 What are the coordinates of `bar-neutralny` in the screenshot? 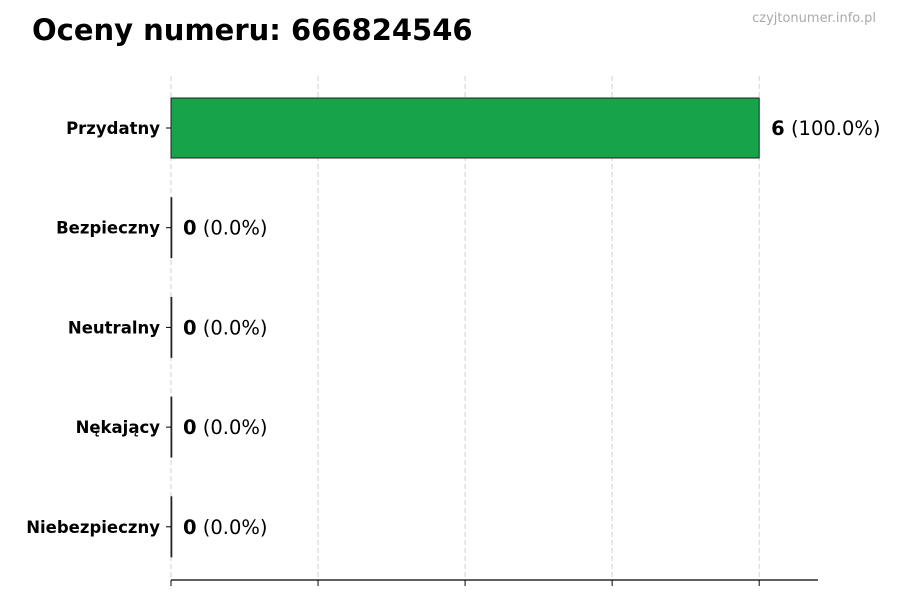 It's located at (171, 327).